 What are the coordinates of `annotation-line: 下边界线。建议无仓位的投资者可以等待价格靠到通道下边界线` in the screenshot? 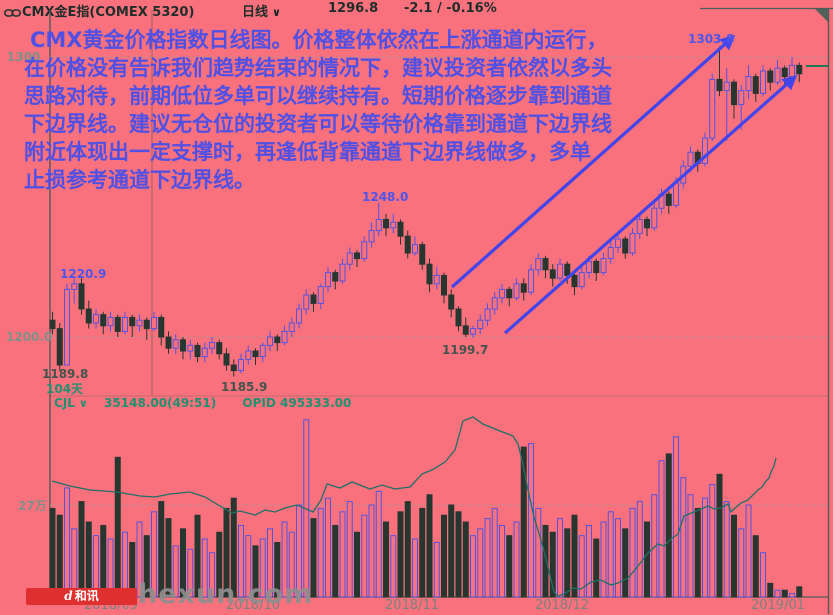 It's located at (318, 124).